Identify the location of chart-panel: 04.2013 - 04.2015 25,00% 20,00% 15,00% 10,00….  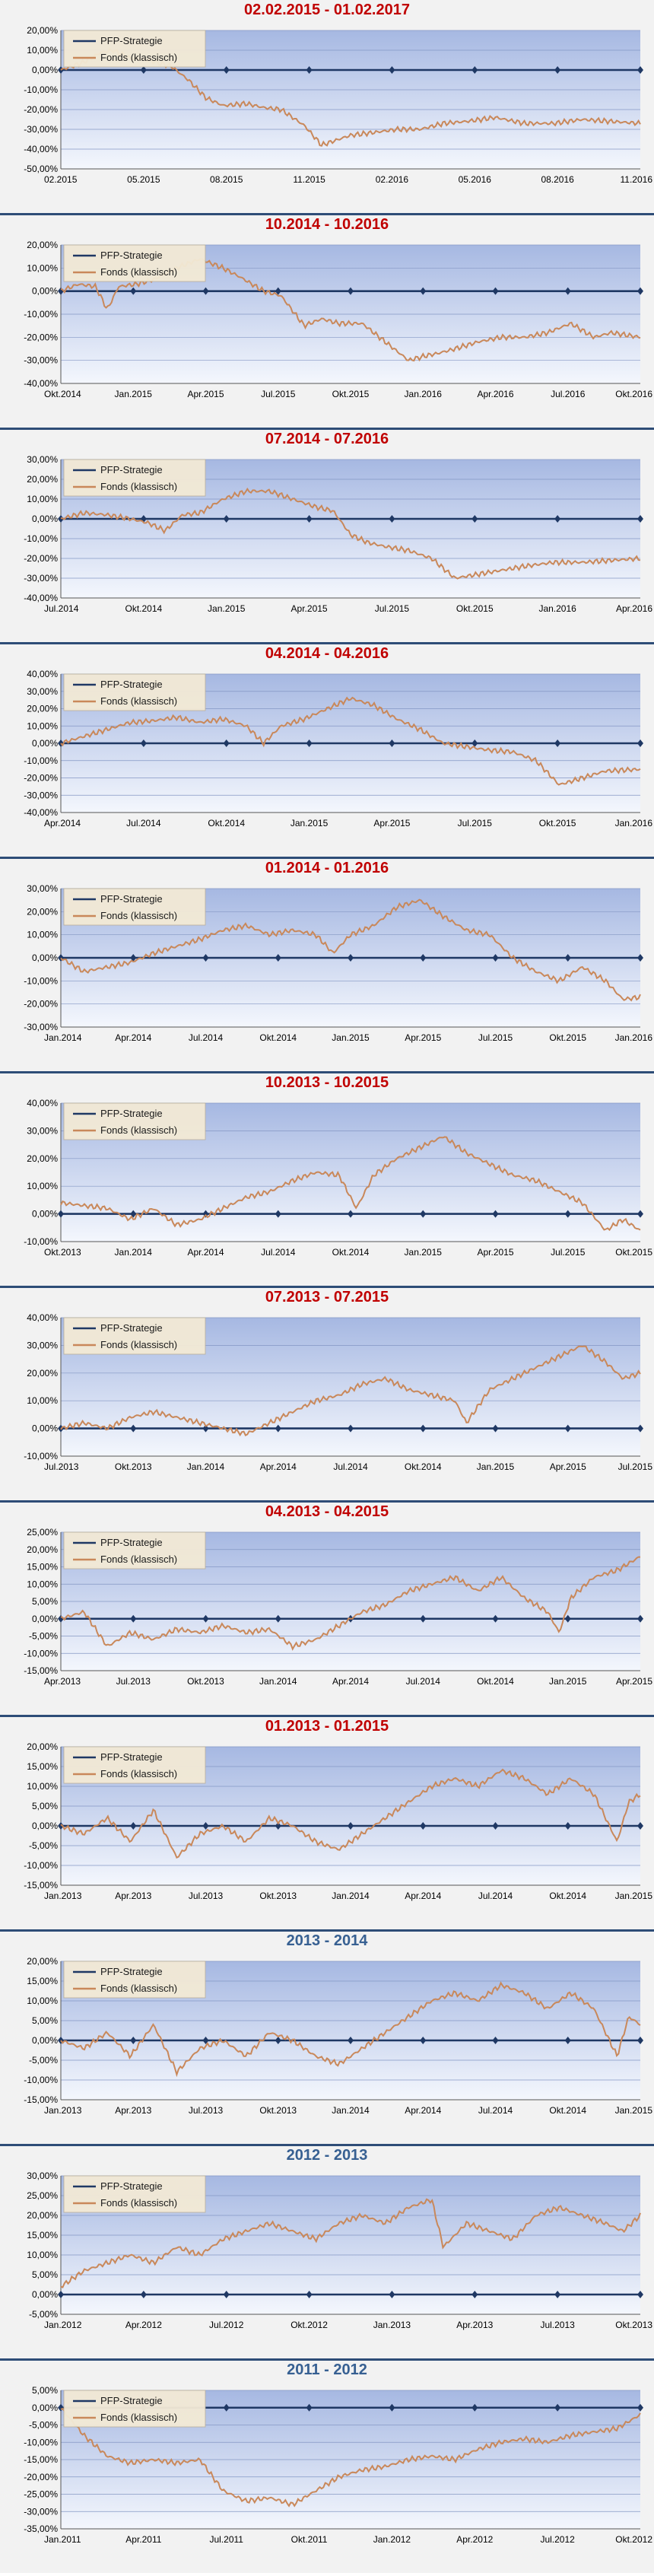
(327, 1609).